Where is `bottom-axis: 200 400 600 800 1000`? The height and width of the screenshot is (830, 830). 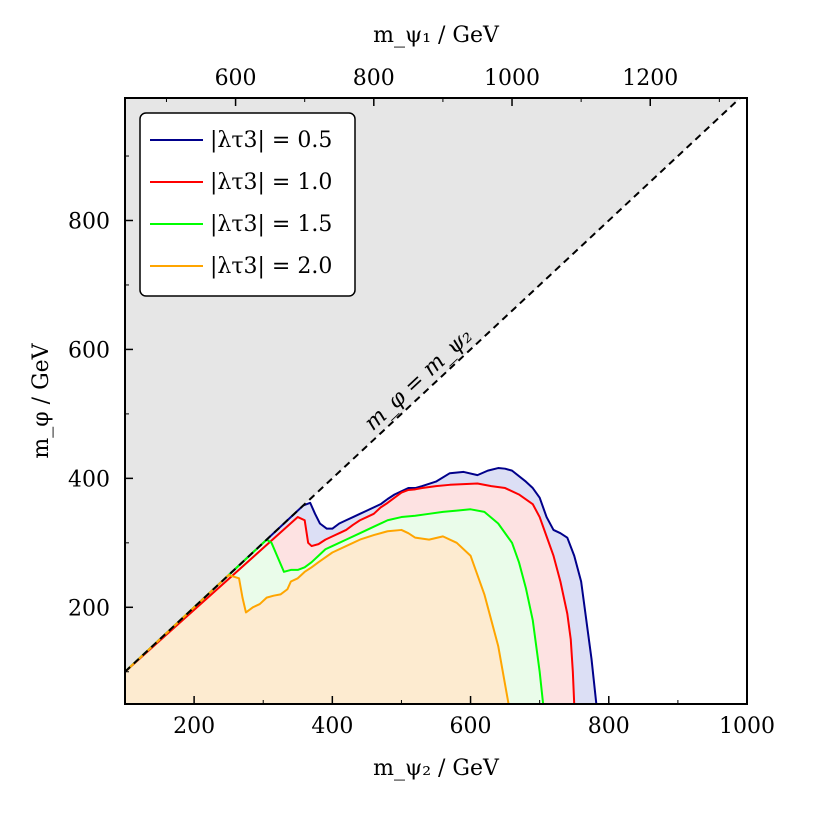 bottom-axis: 200 400 600 800 1000 is located at coordinates (449, 717).